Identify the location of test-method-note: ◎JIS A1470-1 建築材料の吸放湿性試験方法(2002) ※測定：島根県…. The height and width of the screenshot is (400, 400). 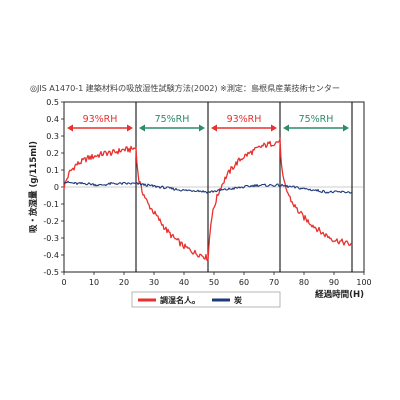
(185, 88).